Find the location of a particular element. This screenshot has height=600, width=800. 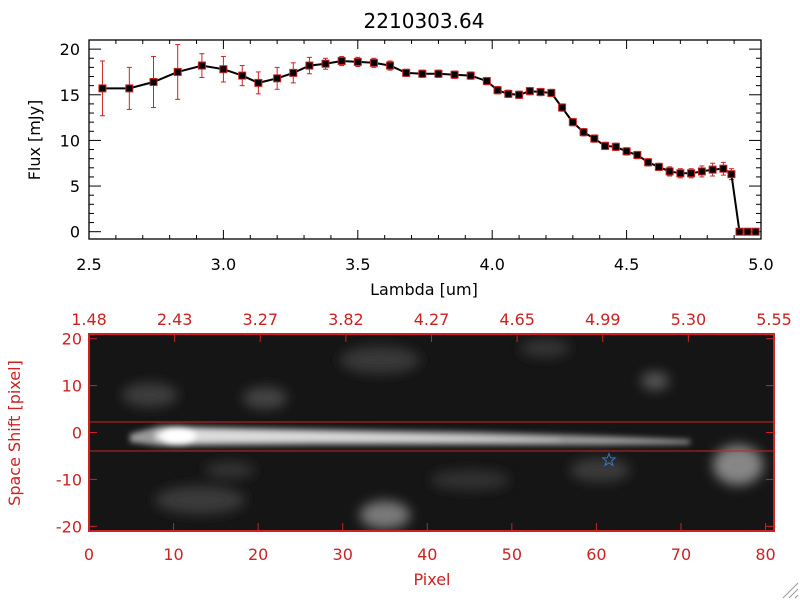

space-shift-tick-label: -10 is located at coordinates (69, 479).